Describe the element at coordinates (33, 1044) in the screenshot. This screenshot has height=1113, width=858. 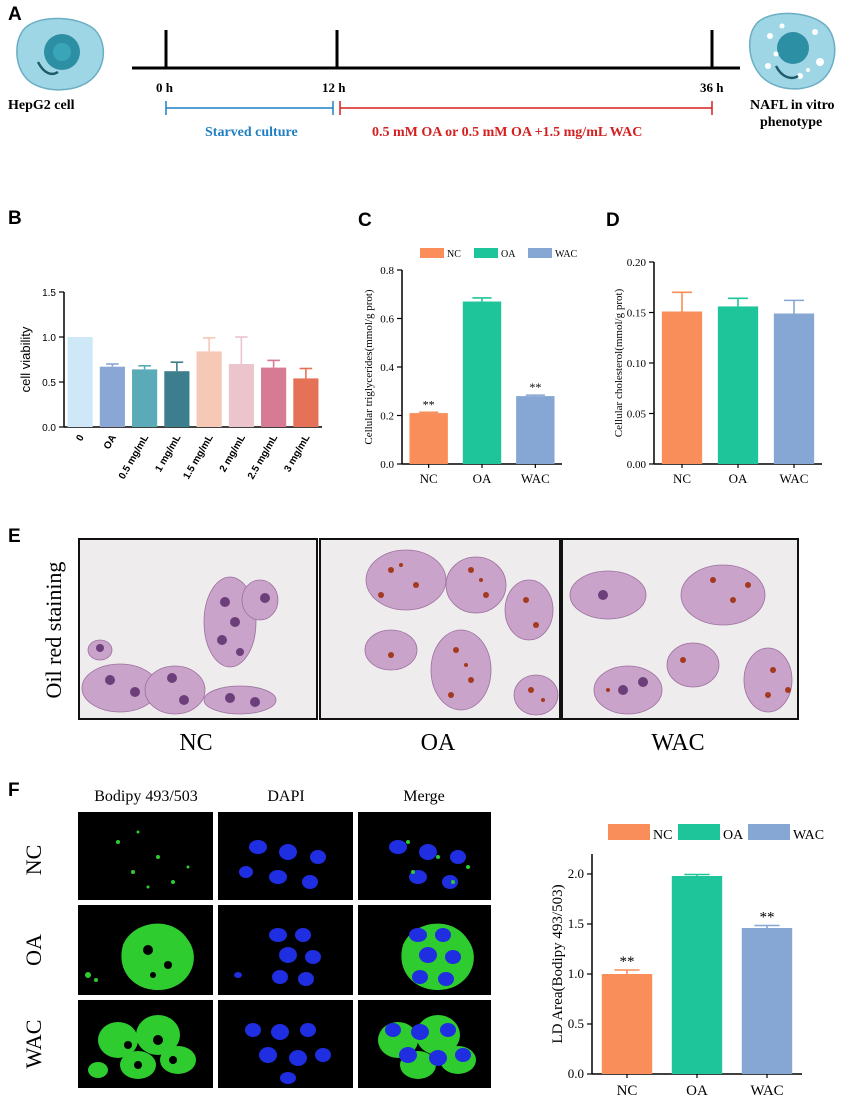
I see `row-label-wac: WAC` at that location.